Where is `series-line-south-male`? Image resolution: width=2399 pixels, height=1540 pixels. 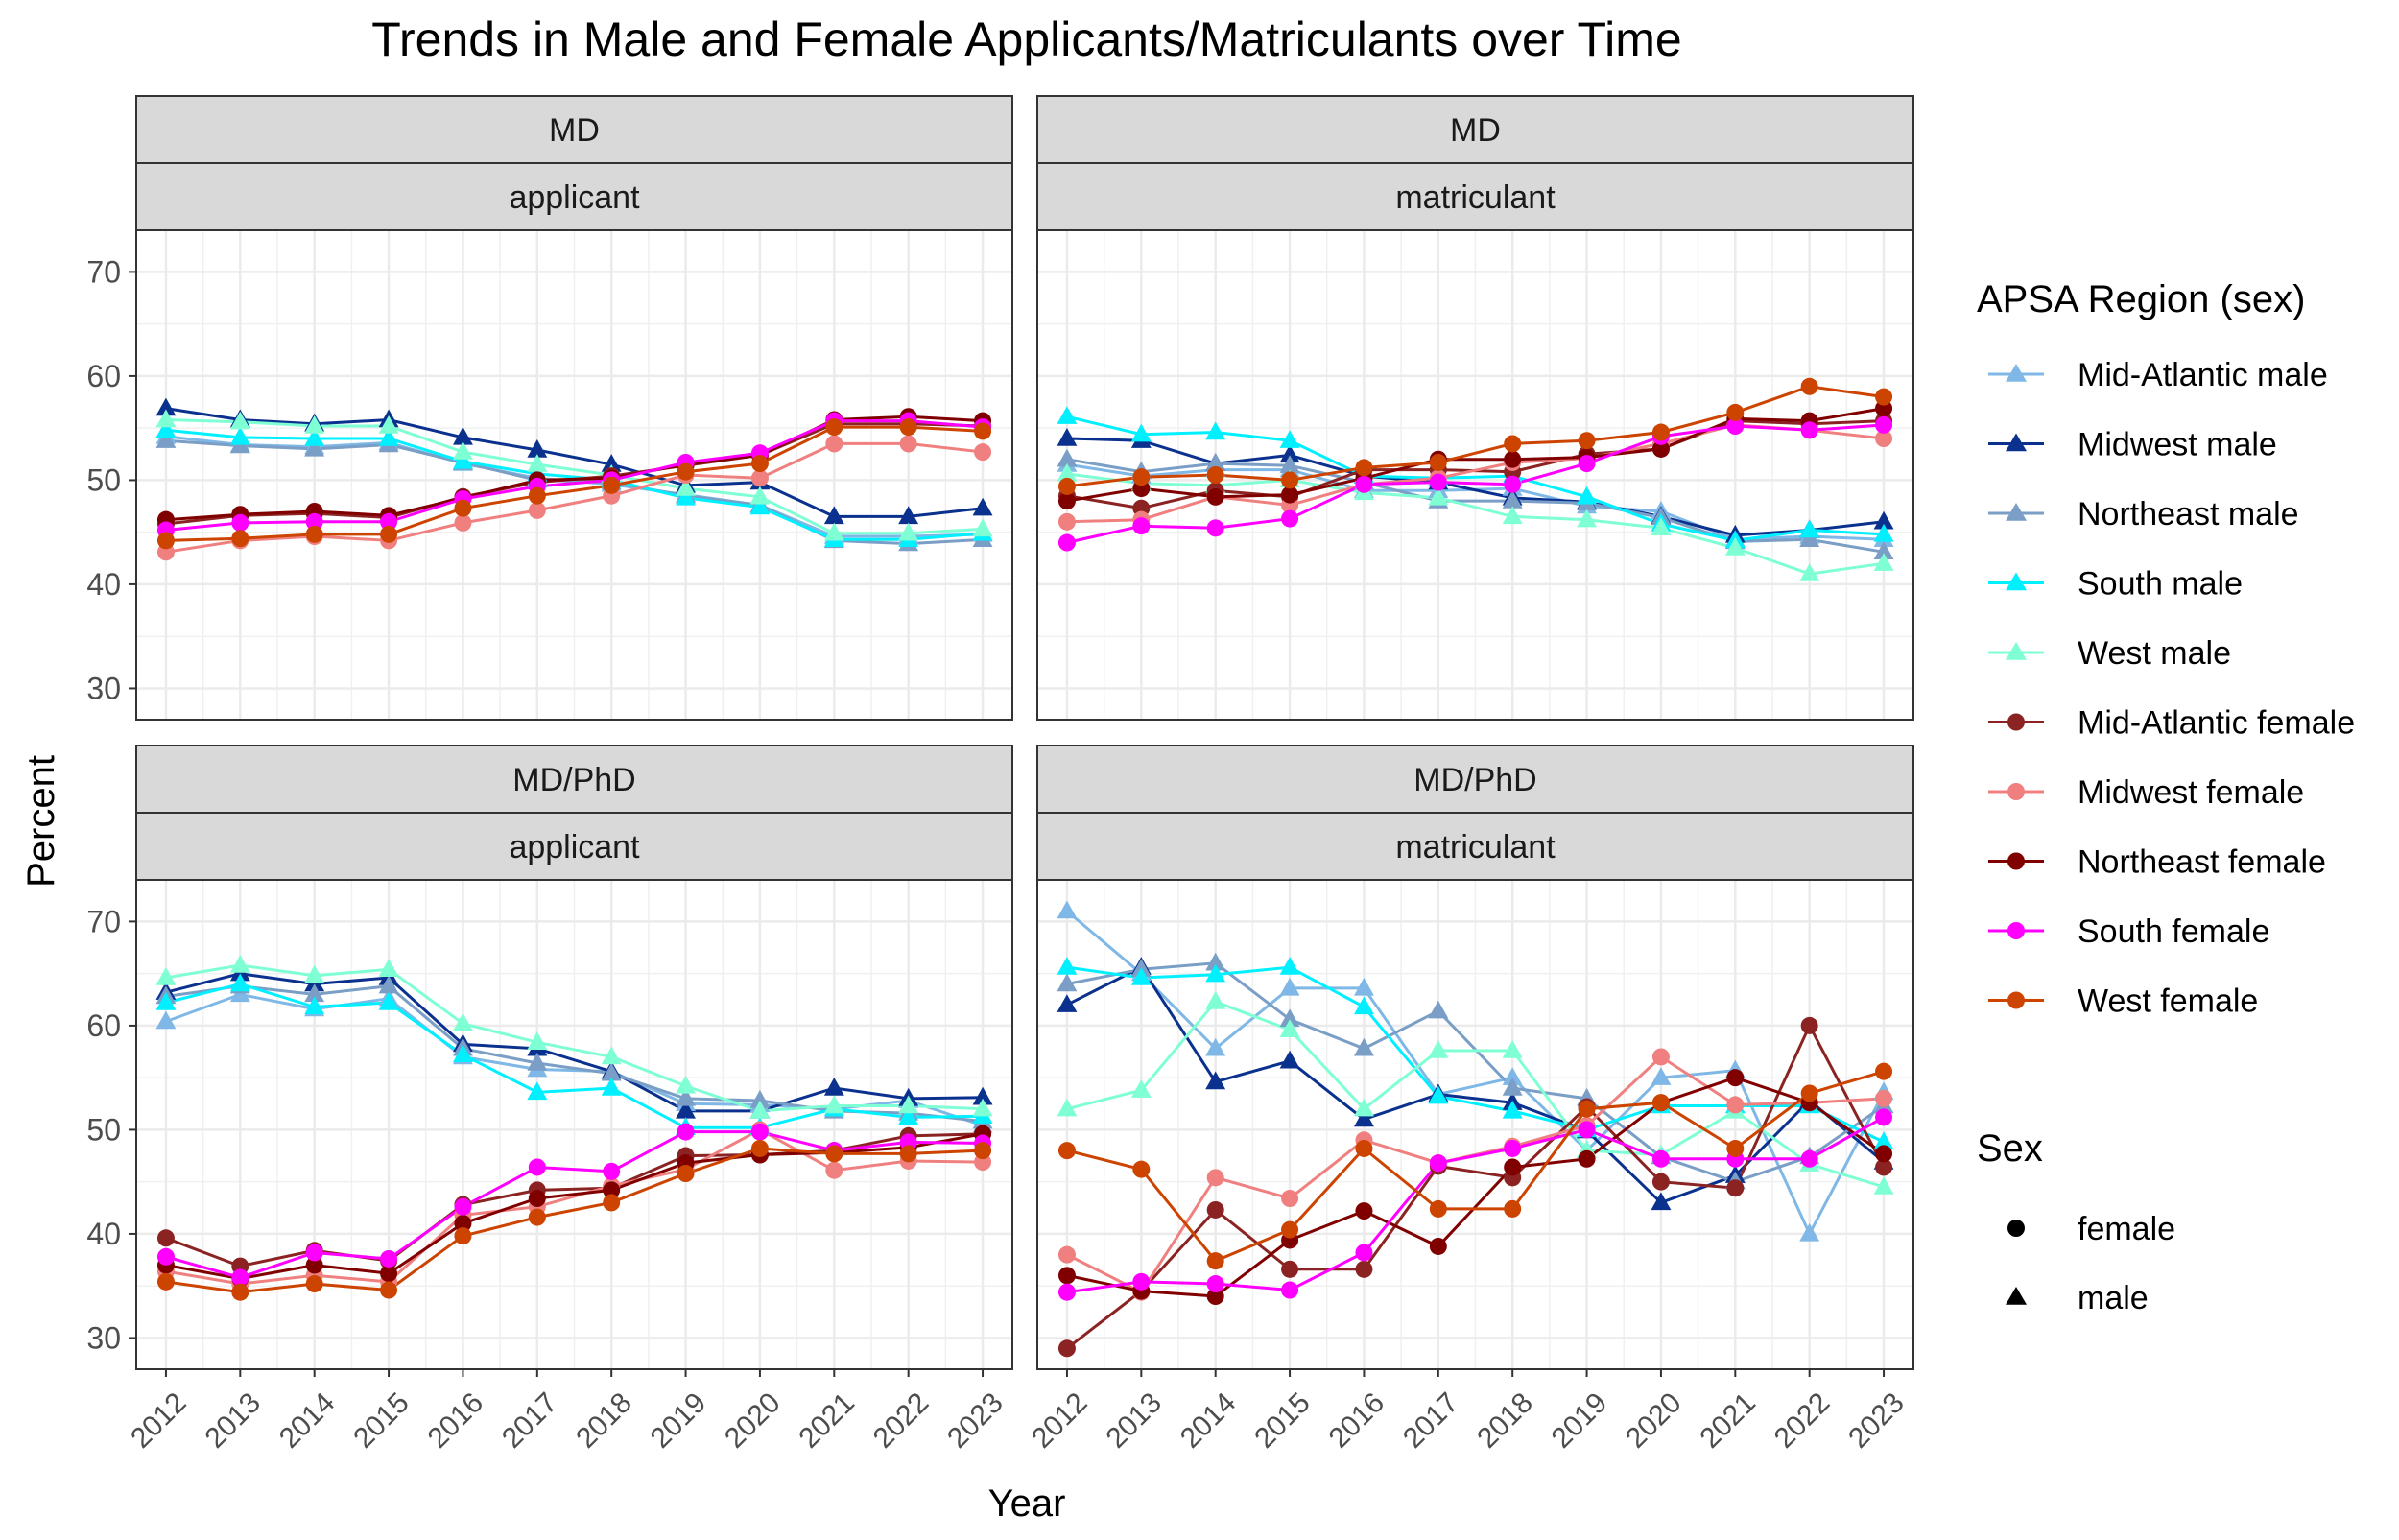
series-line-south-male is located at coordinates (574, 484).